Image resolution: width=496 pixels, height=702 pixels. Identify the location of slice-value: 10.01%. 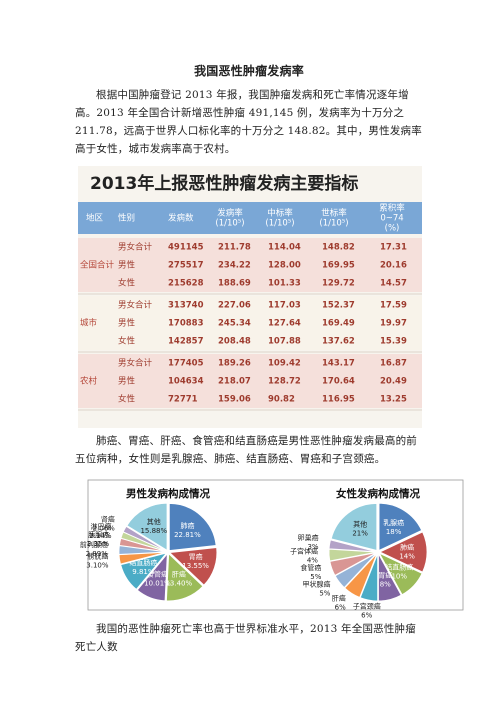
(157, 584).